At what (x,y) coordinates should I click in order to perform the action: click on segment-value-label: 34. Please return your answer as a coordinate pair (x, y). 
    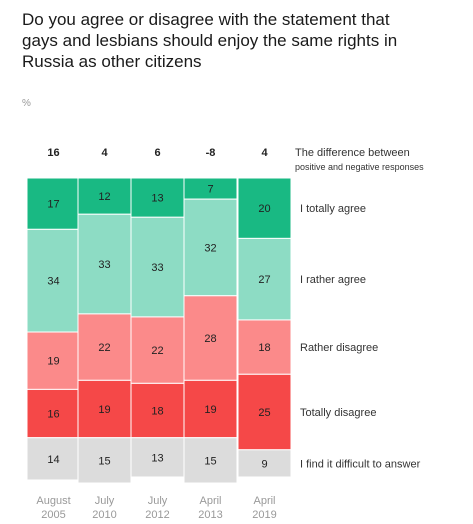
    Looking at the image, I should click on (53, 282).